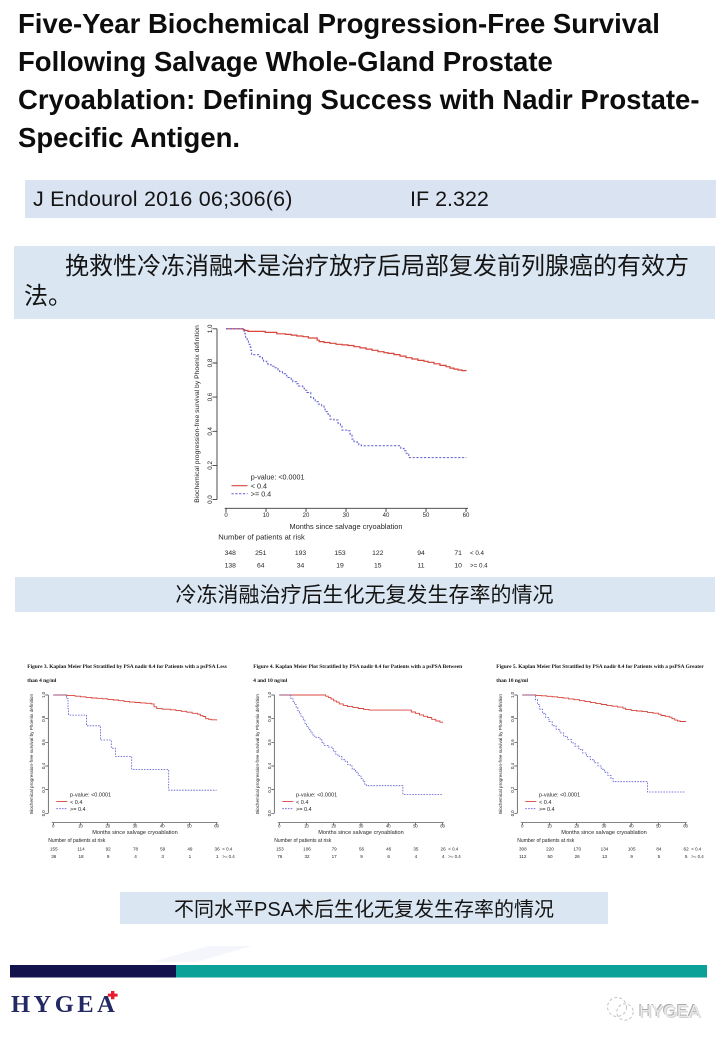  I want to click on svg-text: than 4 ng/ml, so click(42, 681).